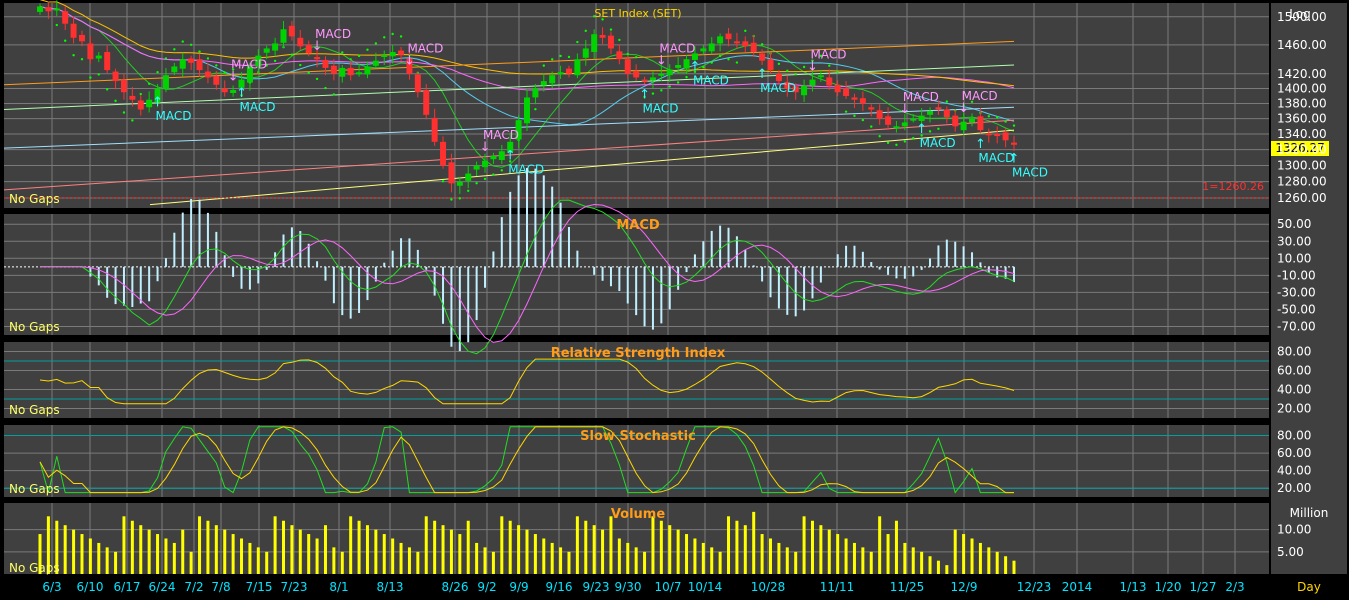 This screenshot has width=1349, height=600. What do you see at coordinates (1302, 134) in the screenshot?
I see `price-y-tick-label: 1340.00` at bounding box center [1302, 134].